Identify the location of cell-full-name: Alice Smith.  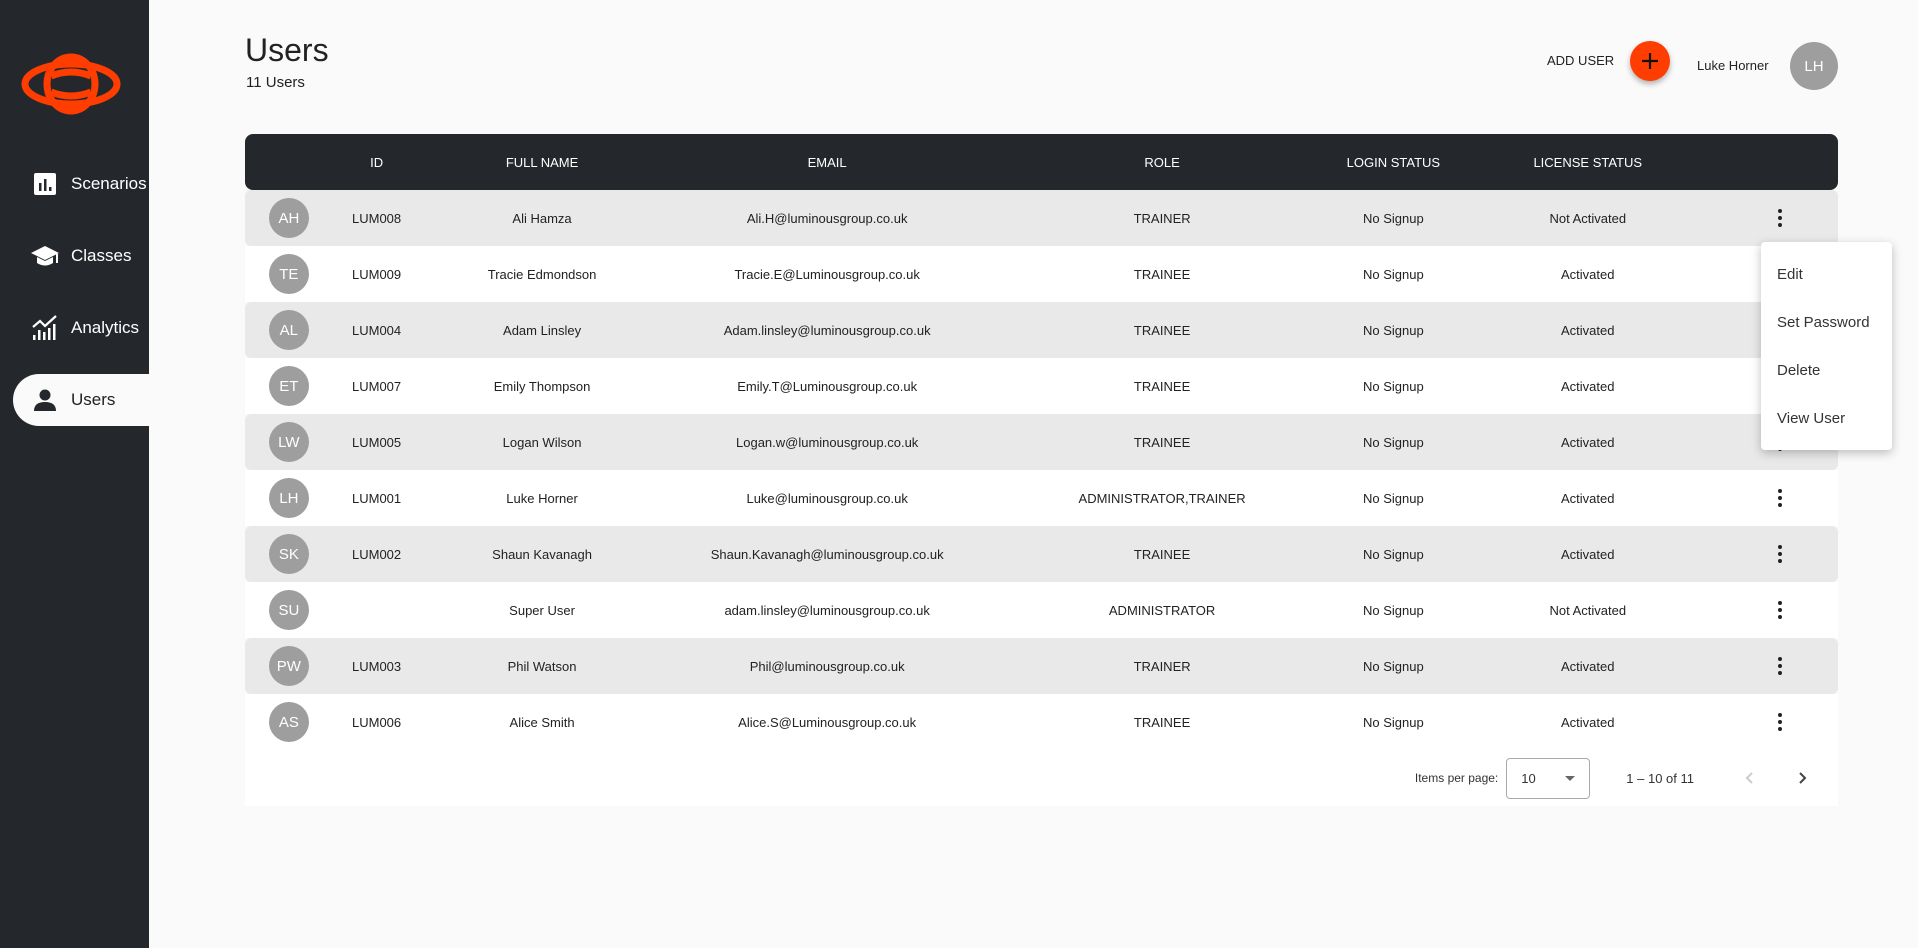
(542, 722).